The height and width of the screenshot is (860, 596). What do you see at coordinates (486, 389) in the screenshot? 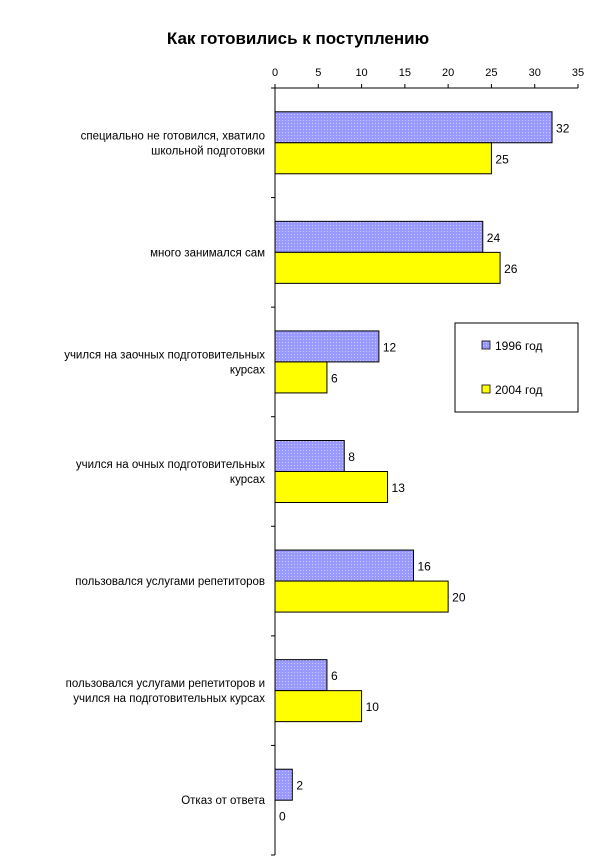
I see `legend-swatch-2004` at bounding box center [486, 389].